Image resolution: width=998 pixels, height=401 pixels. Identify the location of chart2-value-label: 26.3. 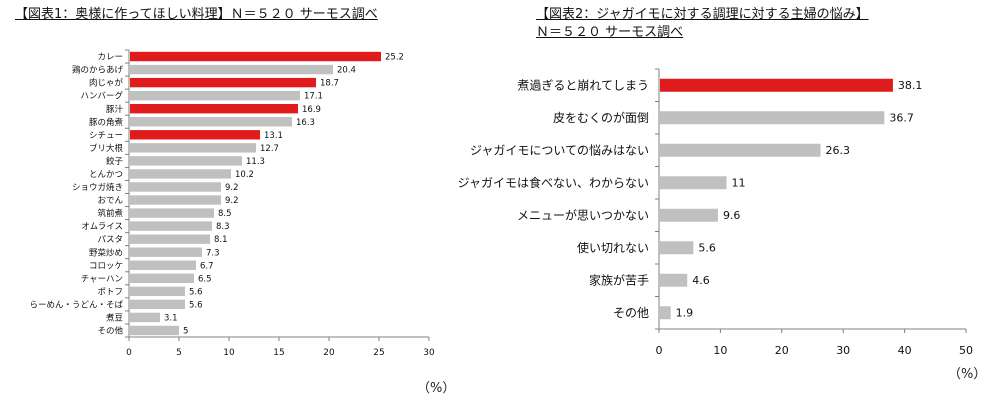
(837, 150).